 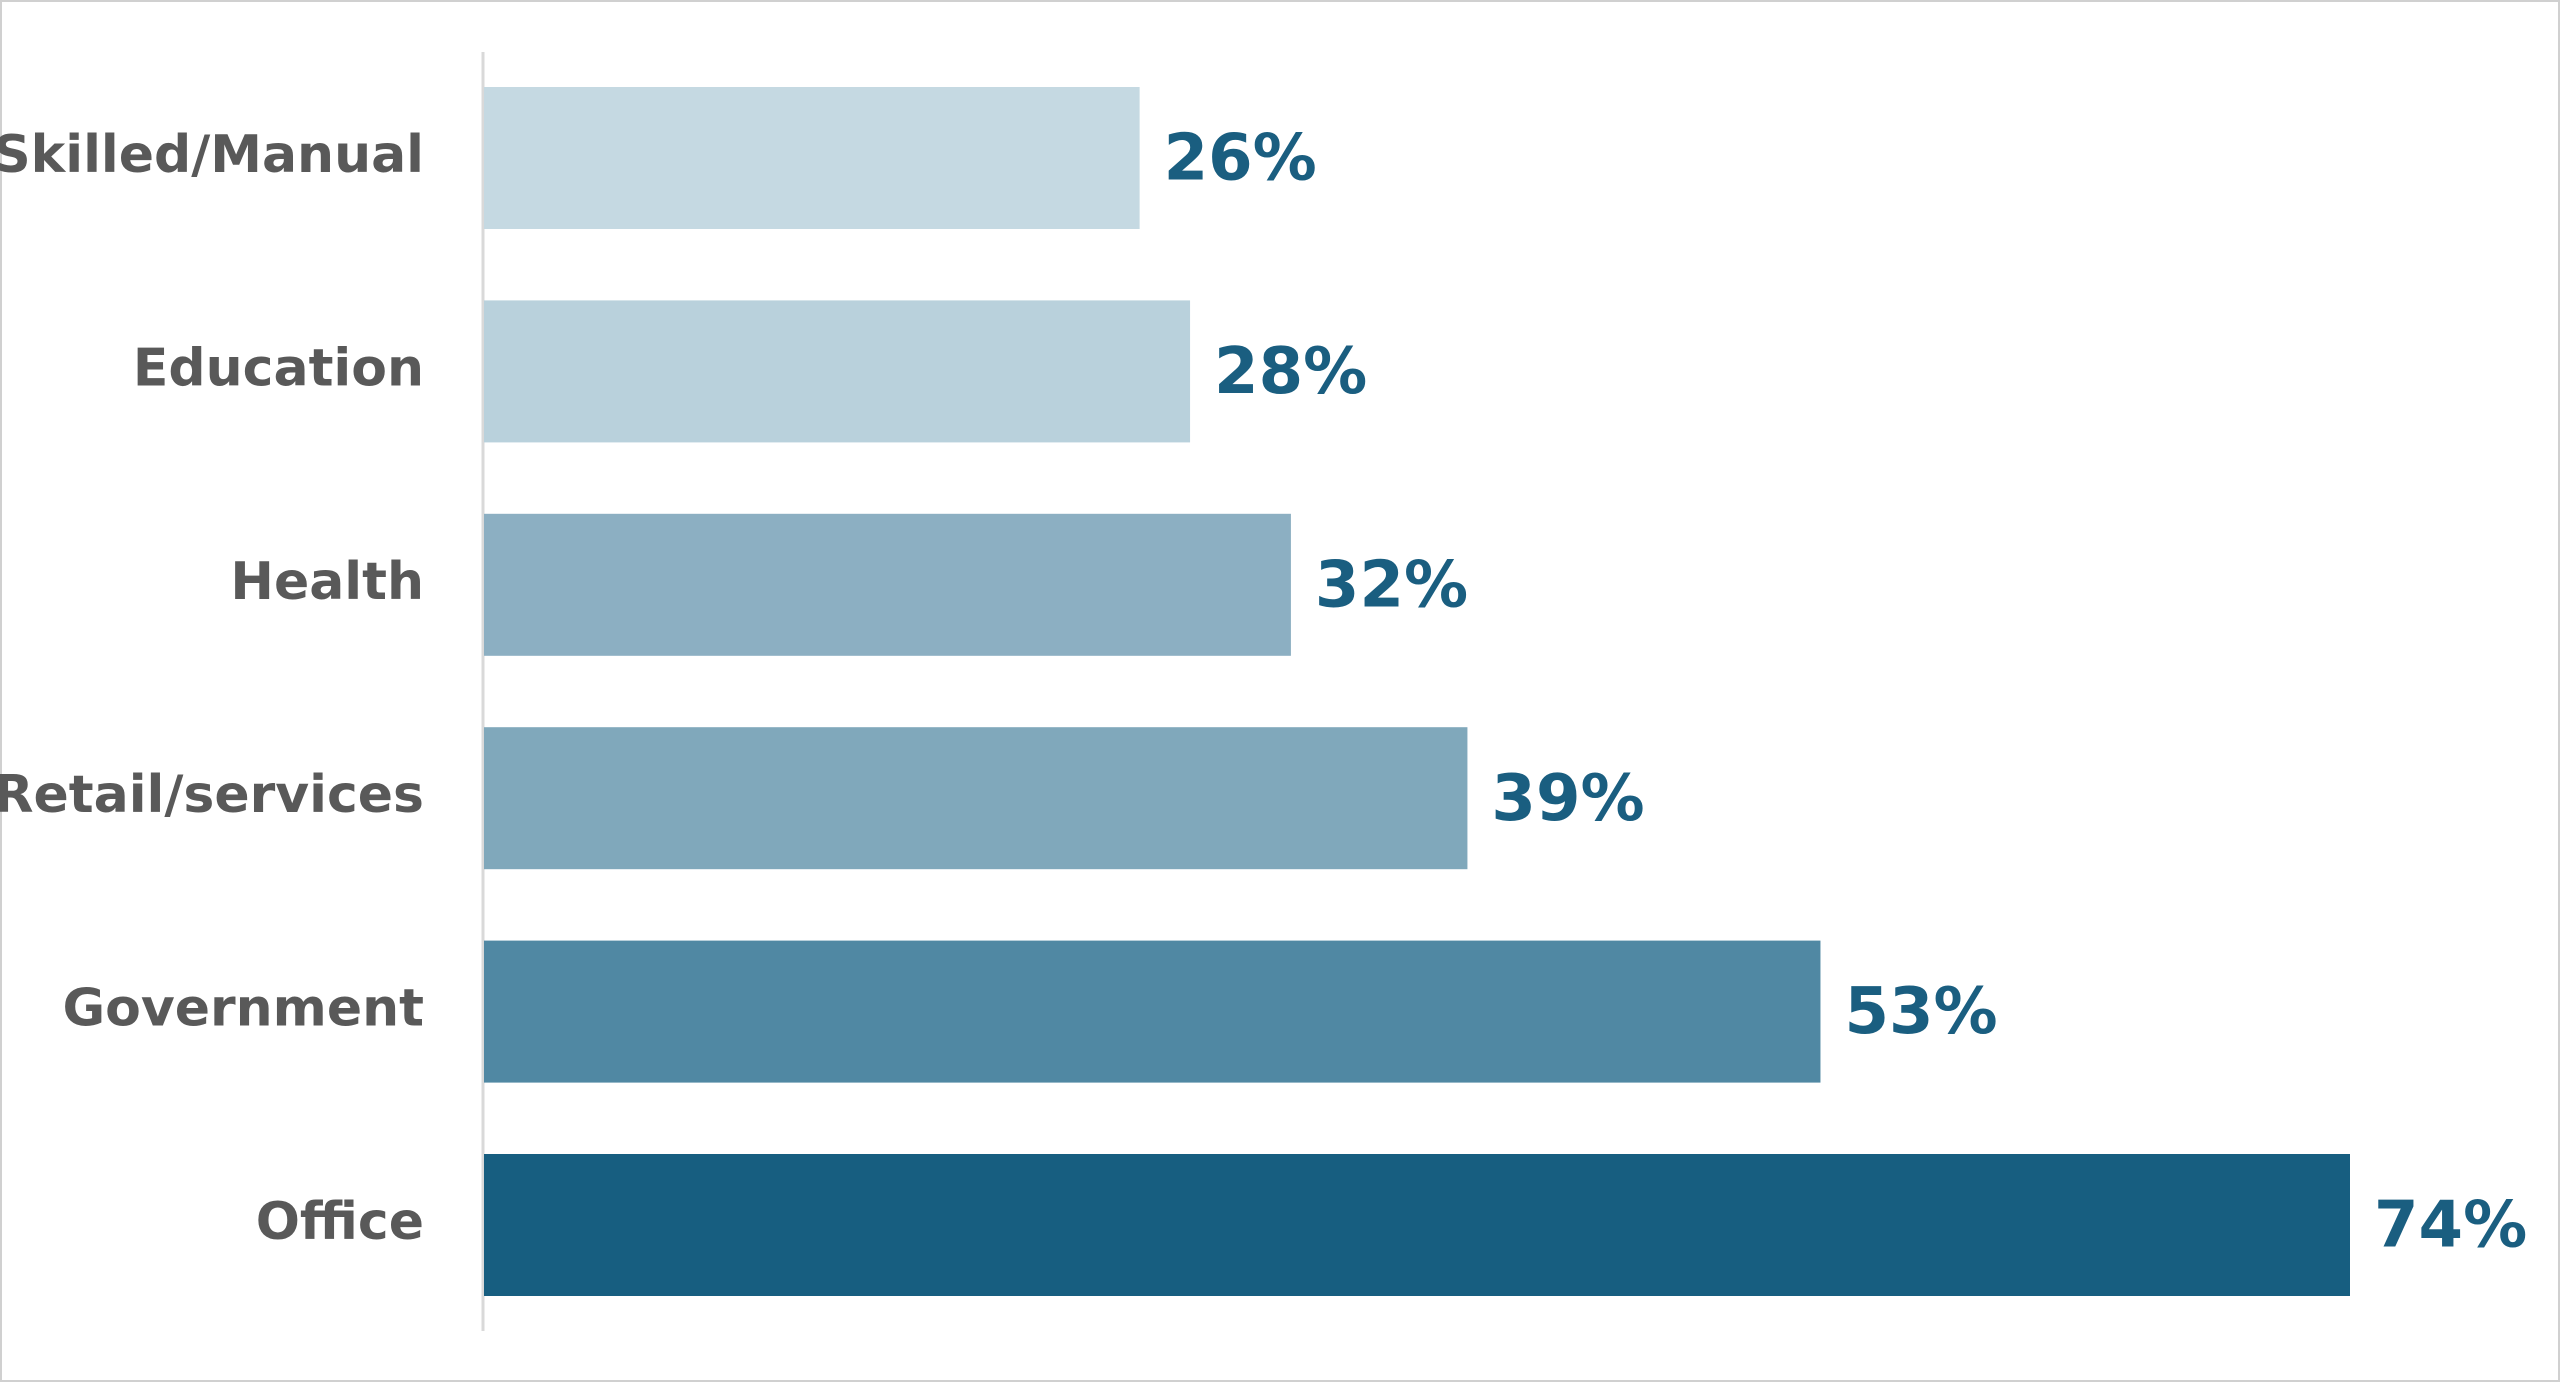 I want to click on data-label: 39%, so click(x=1567, y=799).